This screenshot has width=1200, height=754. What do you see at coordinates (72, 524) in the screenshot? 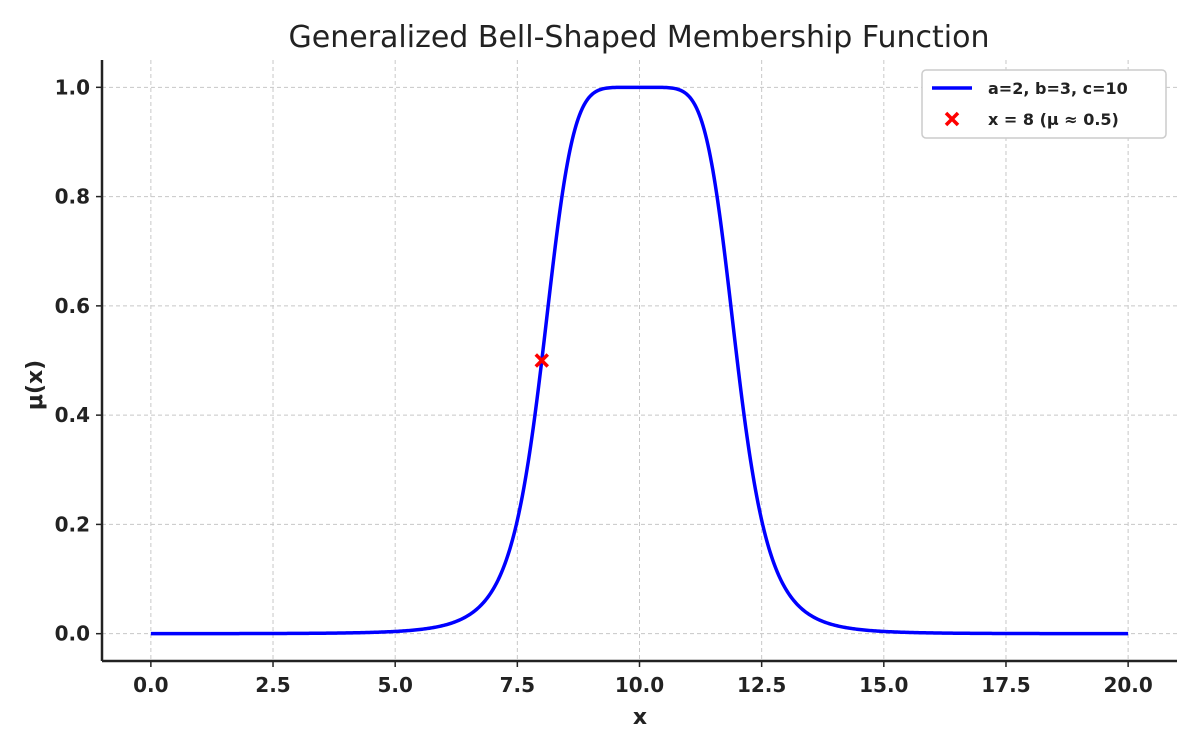
I see `y-tick-label: 0.2` at bounding box center [72, 524].